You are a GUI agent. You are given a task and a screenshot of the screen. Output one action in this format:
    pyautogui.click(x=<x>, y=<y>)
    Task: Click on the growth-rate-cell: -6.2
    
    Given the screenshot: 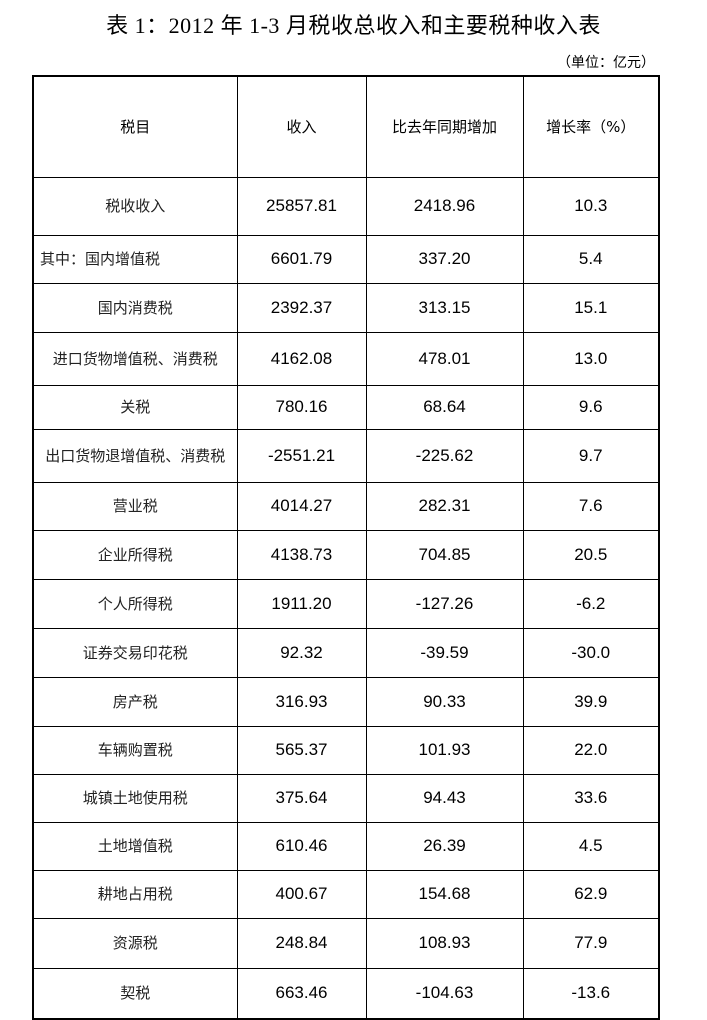 What is the action you would take?
    pyautogui.click(x=591, y=603)
    